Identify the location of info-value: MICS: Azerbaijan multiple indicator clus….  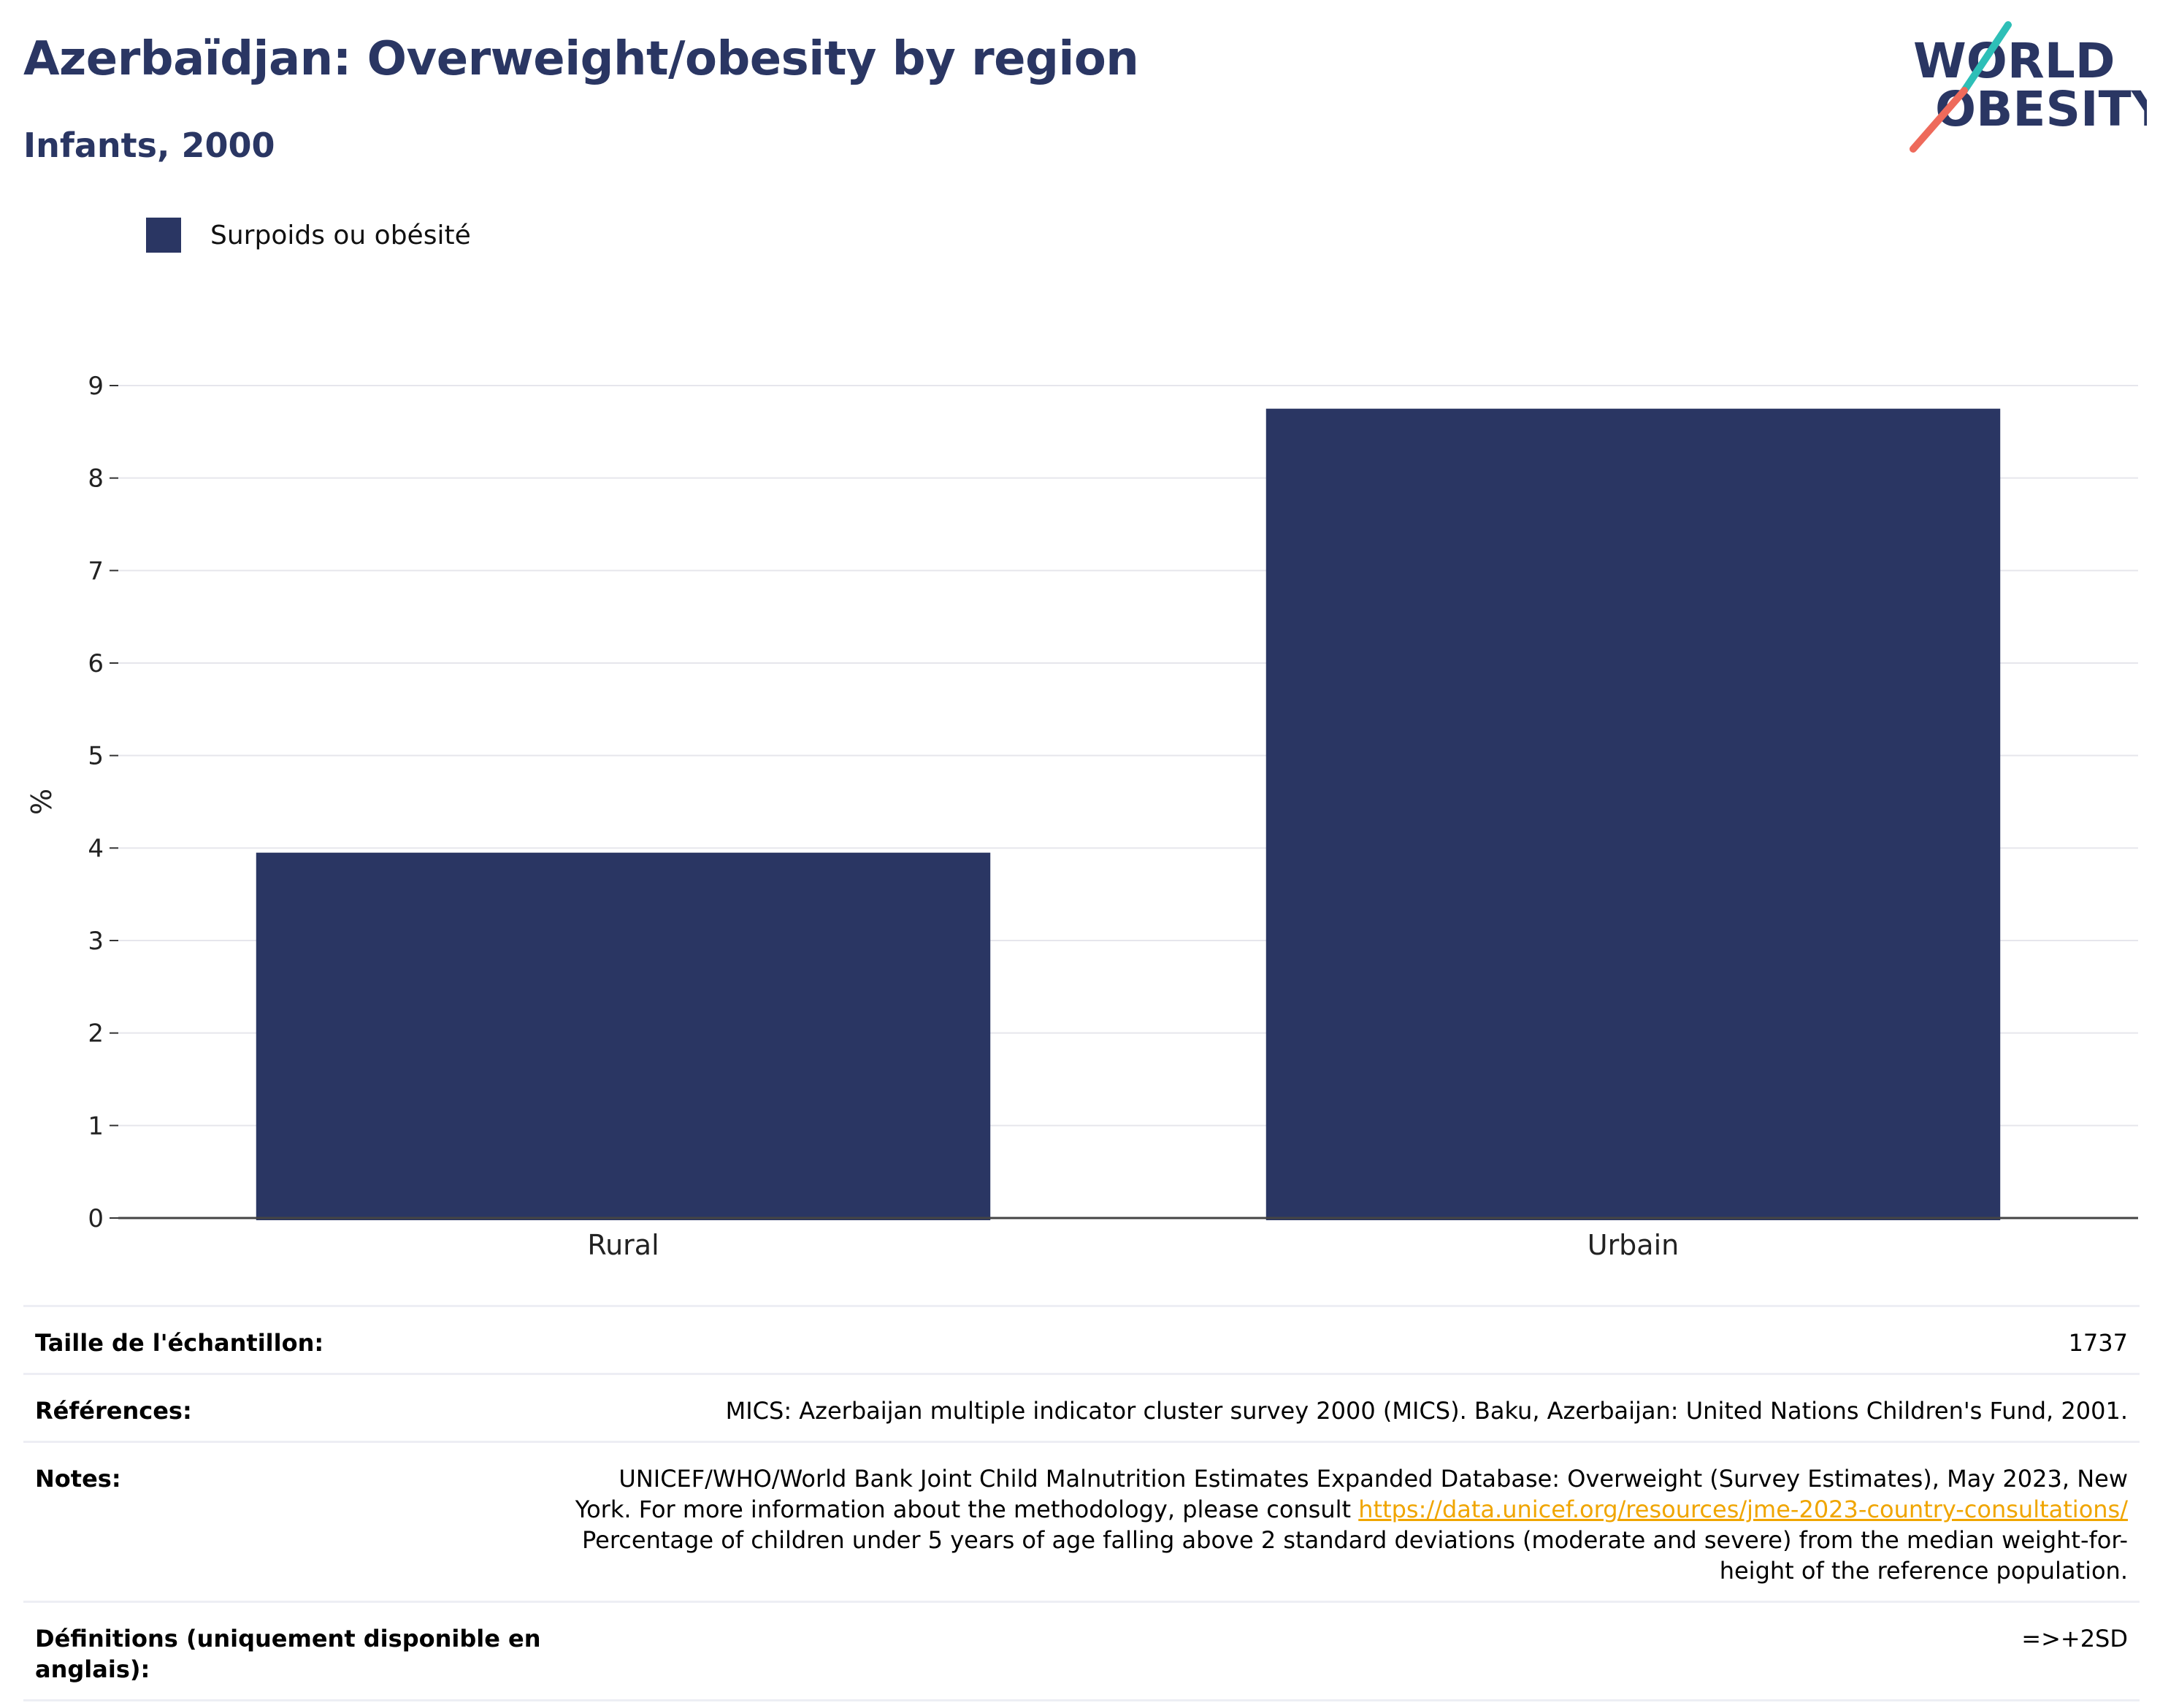
(1426, 1411).